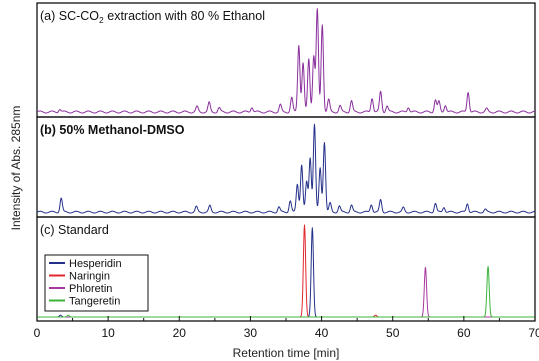  Describe the element at coordinates (286, 291) in the screenshot. I see `tangeretin-trace` at that location.